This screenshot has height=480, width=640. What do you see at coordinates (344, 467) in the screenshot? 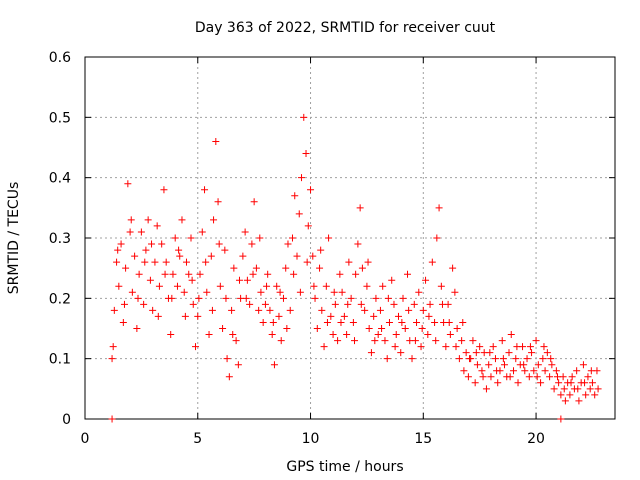
I see `x-axis-label: GPS time / hours` at bounding box center [344, 467].